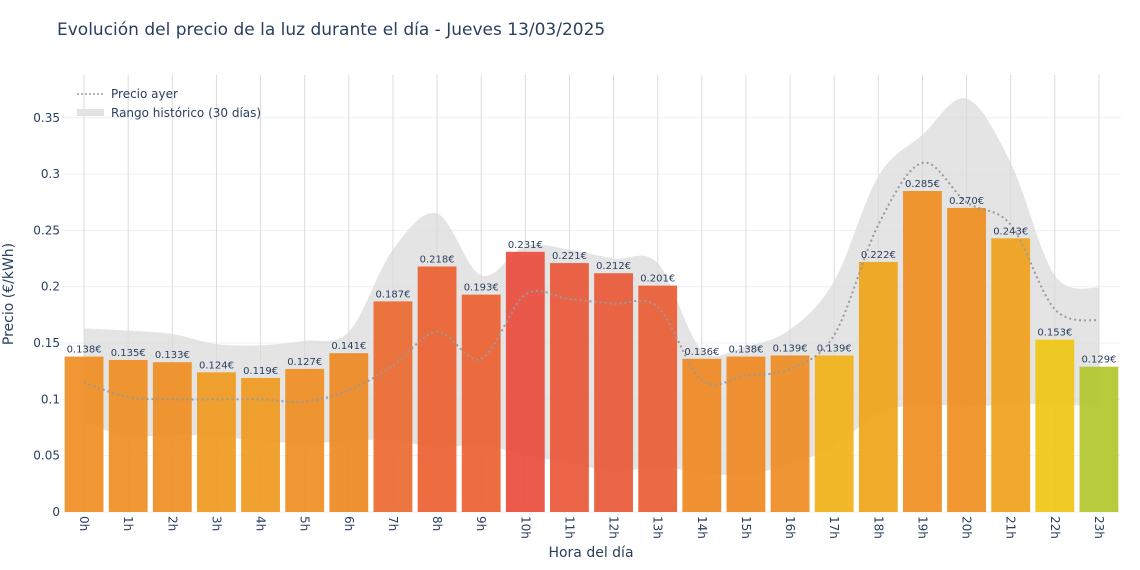 This screenshot has width=1140, height=570. Describe the element at coordinates (392, 294) in the screenshot. I see `bar-value-label: 0.187€` at that location.